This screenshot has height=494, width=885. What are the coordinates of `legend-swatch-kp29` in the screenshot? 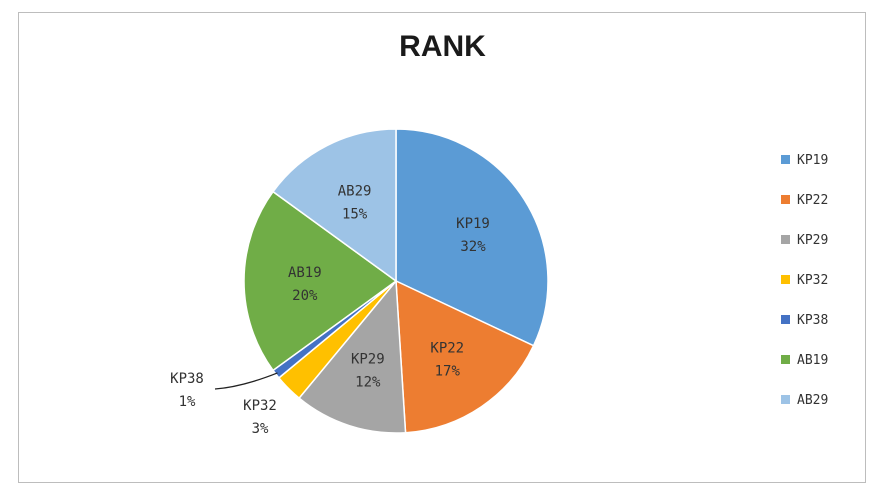 It's located at (785, 239).